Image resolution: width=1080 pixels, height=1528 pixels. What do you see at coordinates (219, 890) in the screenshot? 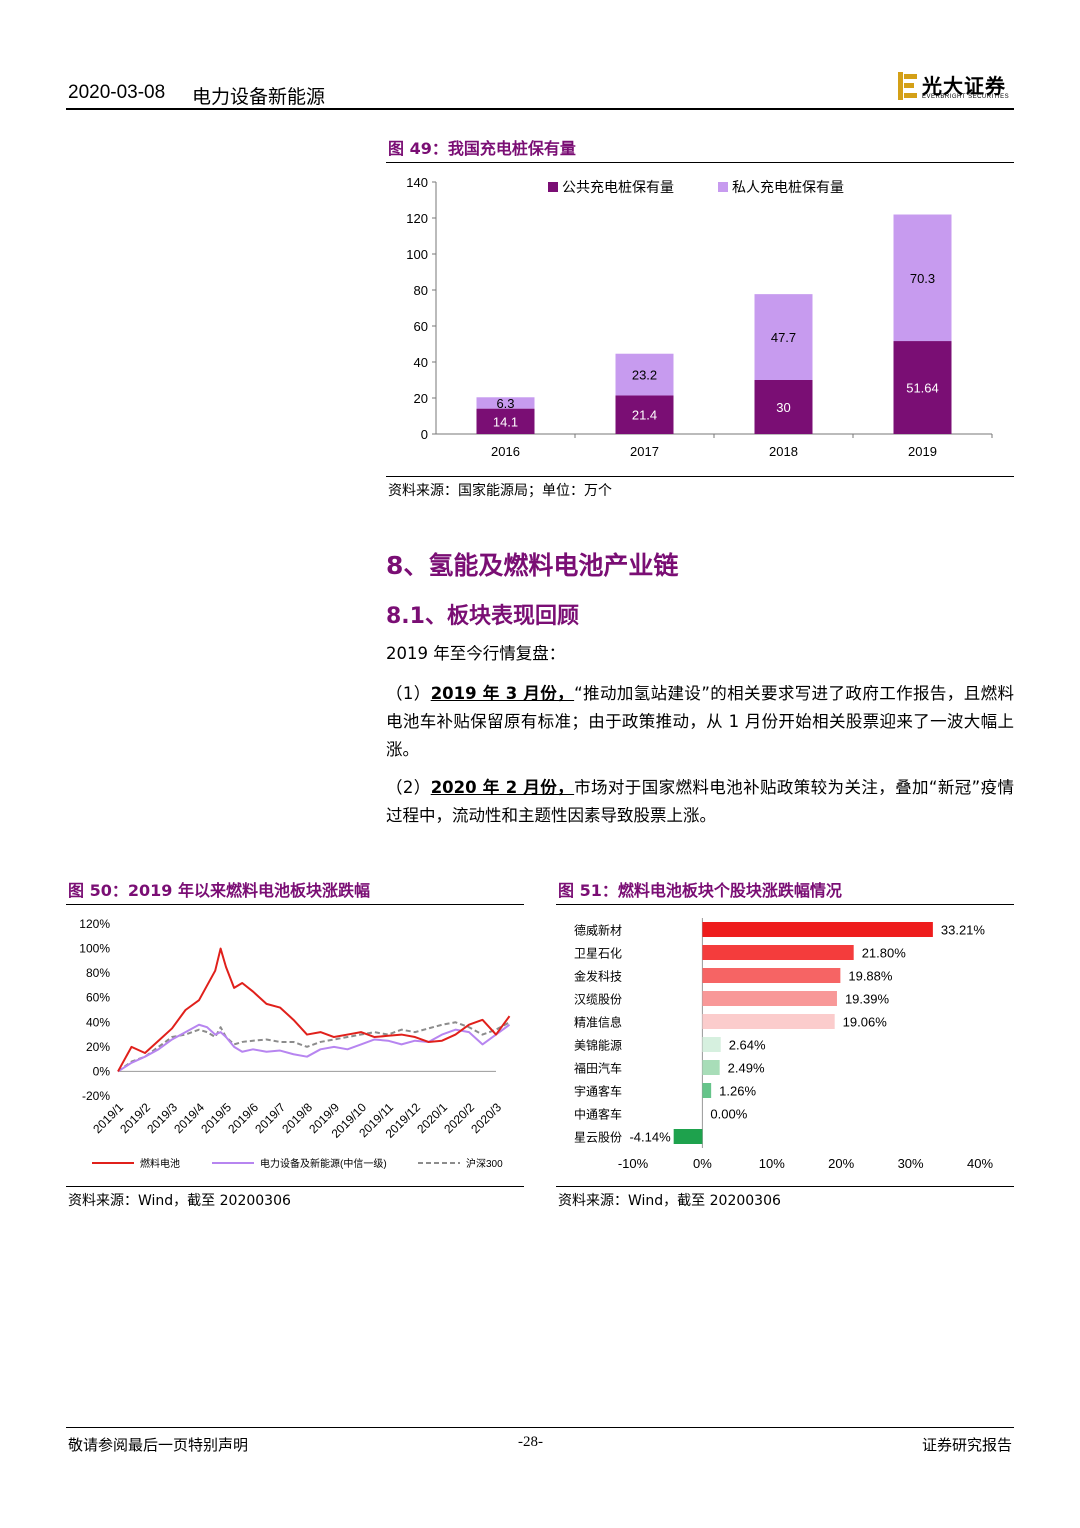
I see `fig50-title: 图 50：2019 年以来燃料电池板块涨跌幅` at bounding box center [219, 890].